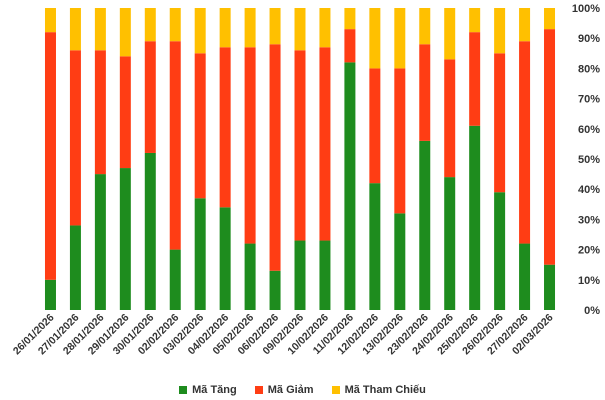 The height and width of the screenshot is (400, 605). What do you see at coordinates (589, 130) in the screenshot?
I see `y-tick-label: 60%` at bounding box center [589, 130].